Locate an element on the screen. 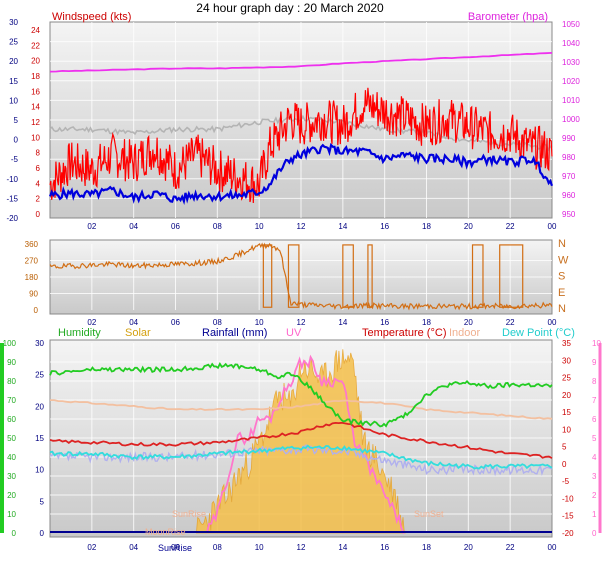 The height and width of the screenshot is (561, 608). x-tick-panel1: 12 is located at coordinates (301, 226).